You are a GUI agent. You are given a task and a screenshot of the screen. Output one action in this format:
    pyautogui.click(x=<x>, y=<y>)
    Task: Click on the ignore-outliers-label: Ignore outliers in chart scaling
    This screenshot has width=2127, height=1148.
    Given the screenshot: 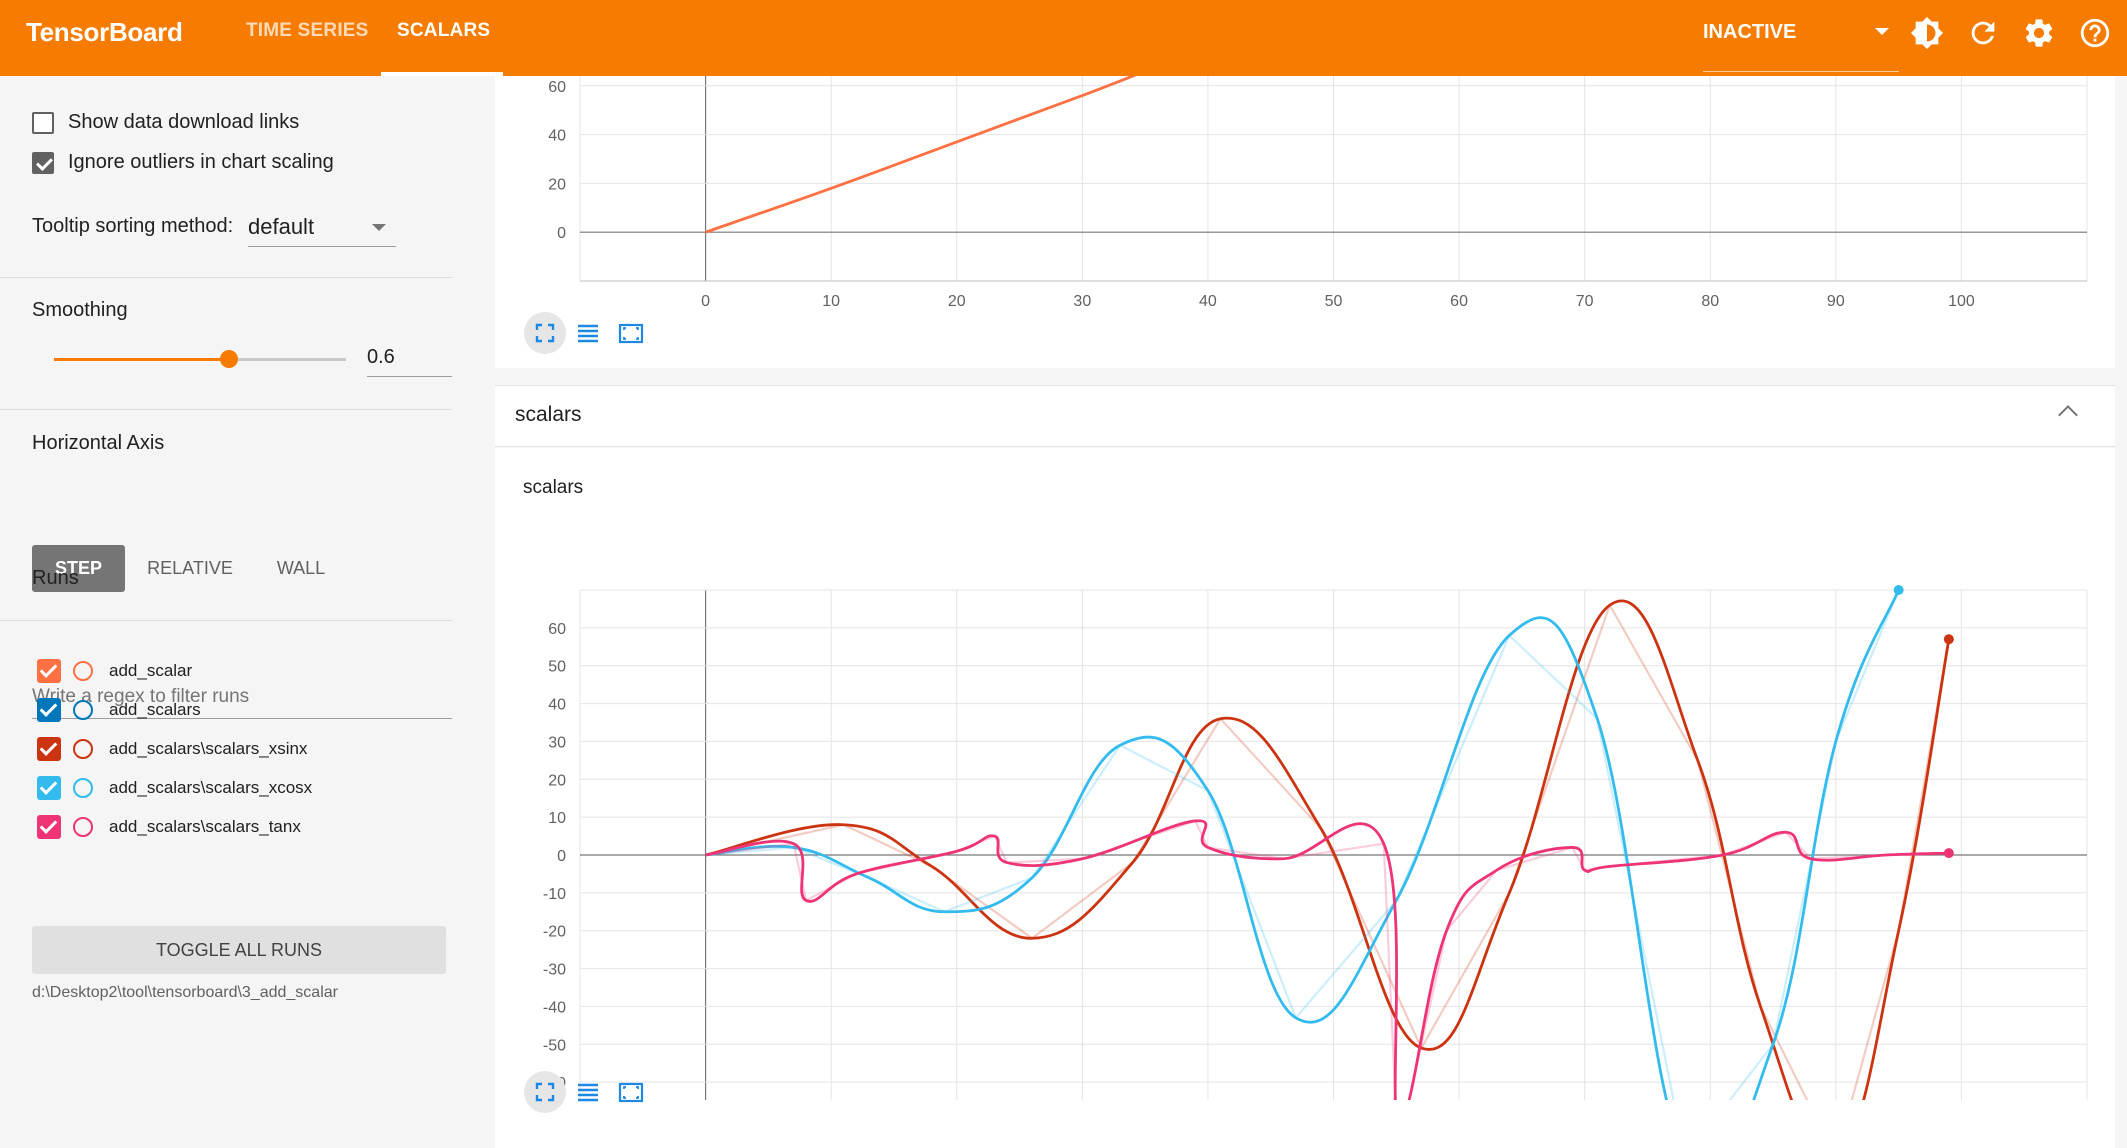 What is the action you would take?
    pyautogui.click(x=201, y=162)
    